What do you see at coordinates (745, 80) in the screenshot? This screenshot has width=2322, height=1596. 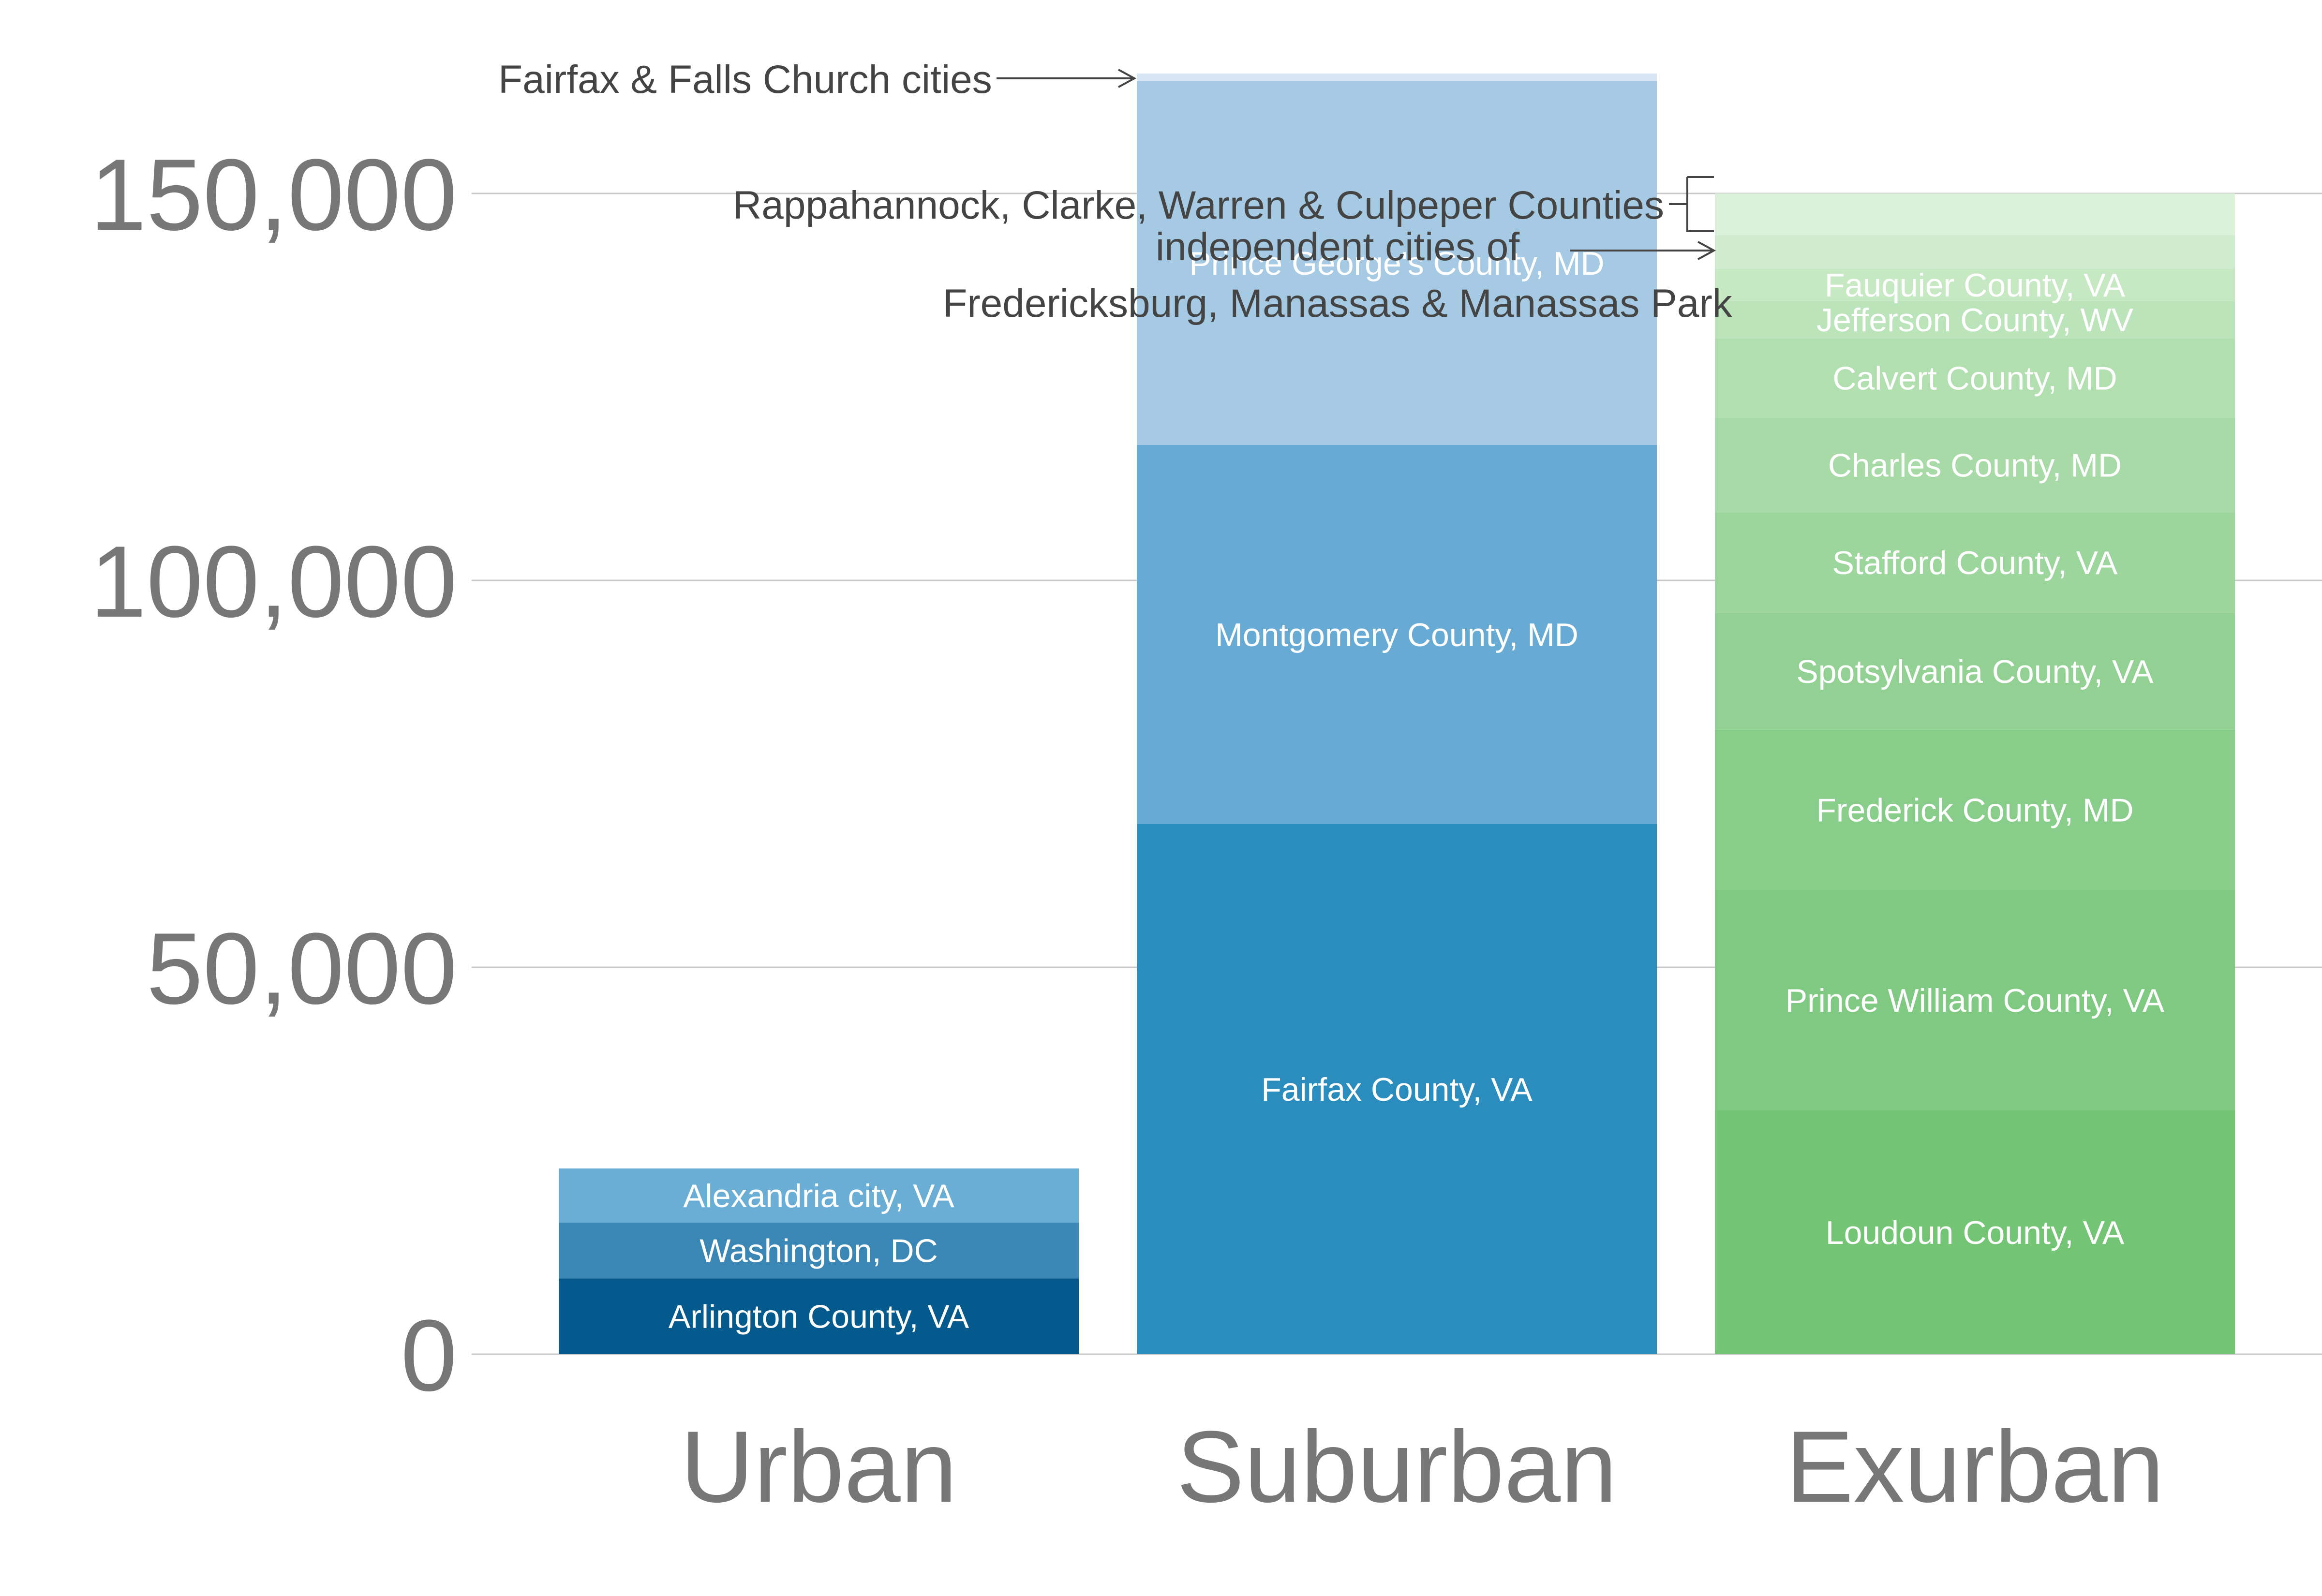 I see `annotation-text: Fairfax & Falls Church cities` at bounding box center [745, 80].